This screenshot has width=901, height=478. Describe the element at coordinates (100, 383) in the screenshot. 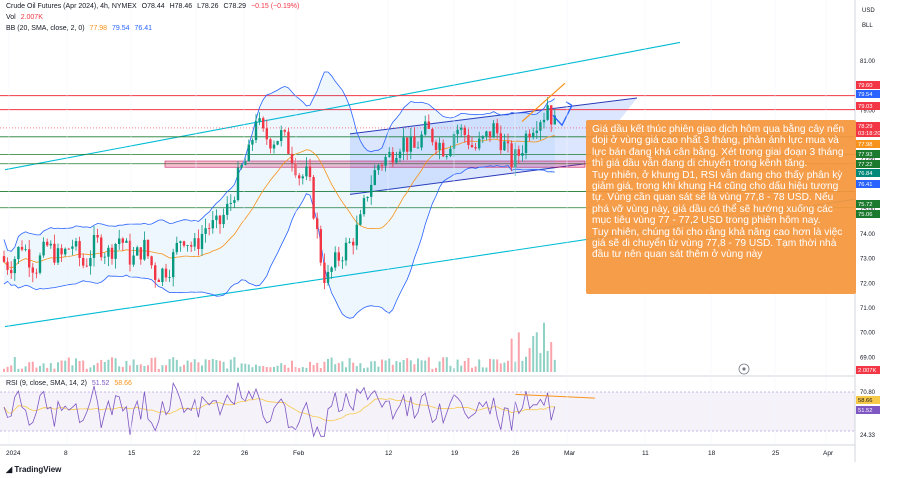

I see `rsi-value: 51.52` at that location.